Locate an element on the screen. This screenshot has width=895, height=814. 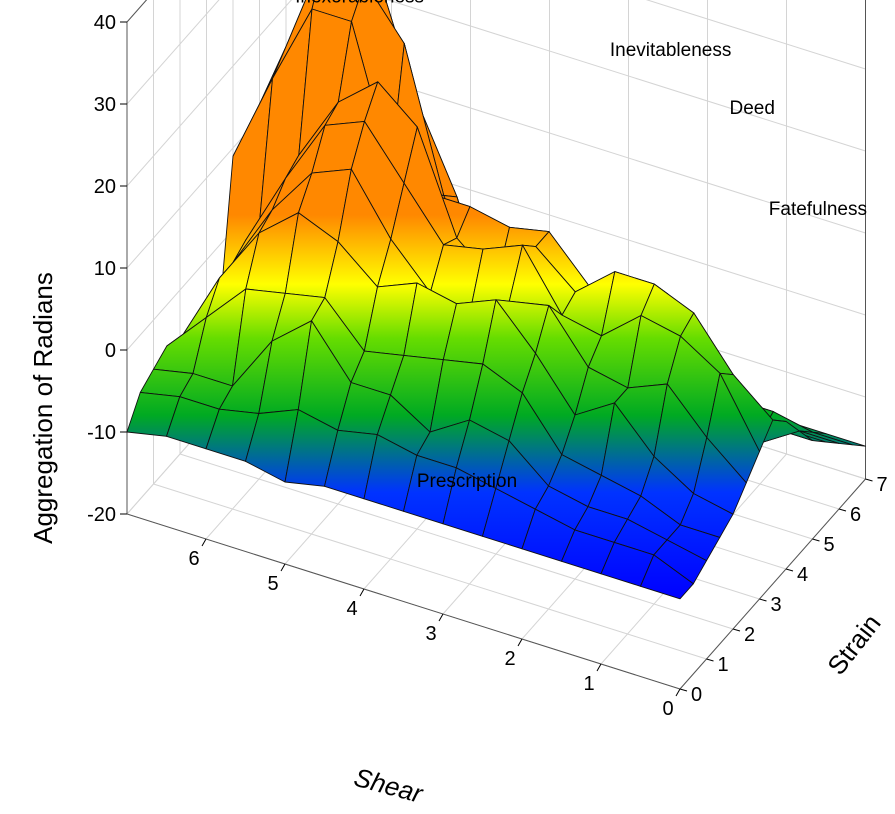
x-tick-label: 5 is located at coordinates (272, 584).